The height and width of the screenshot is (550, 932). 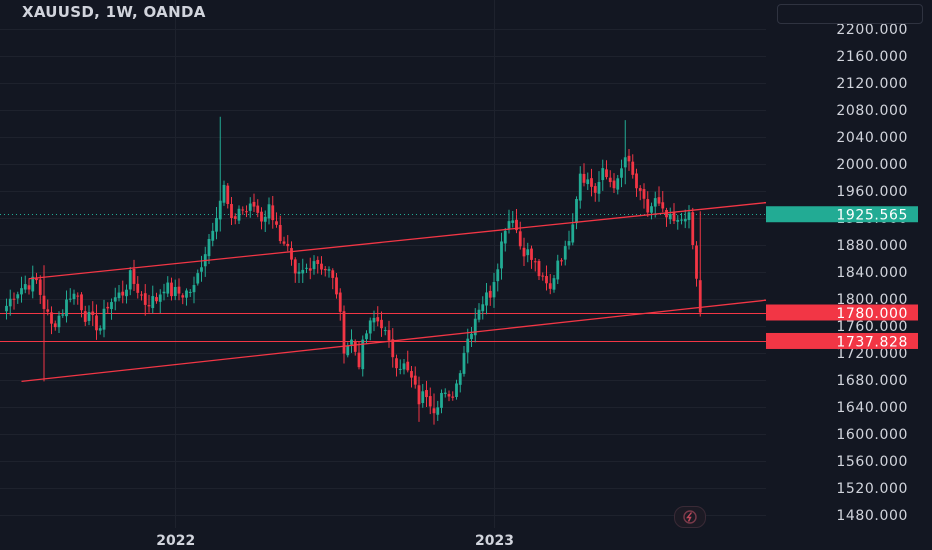 What do you see at coordinates (872, 342) in the screenshot?
I see `level-badge-label: 1737.828` at bounding box center [872, 342].